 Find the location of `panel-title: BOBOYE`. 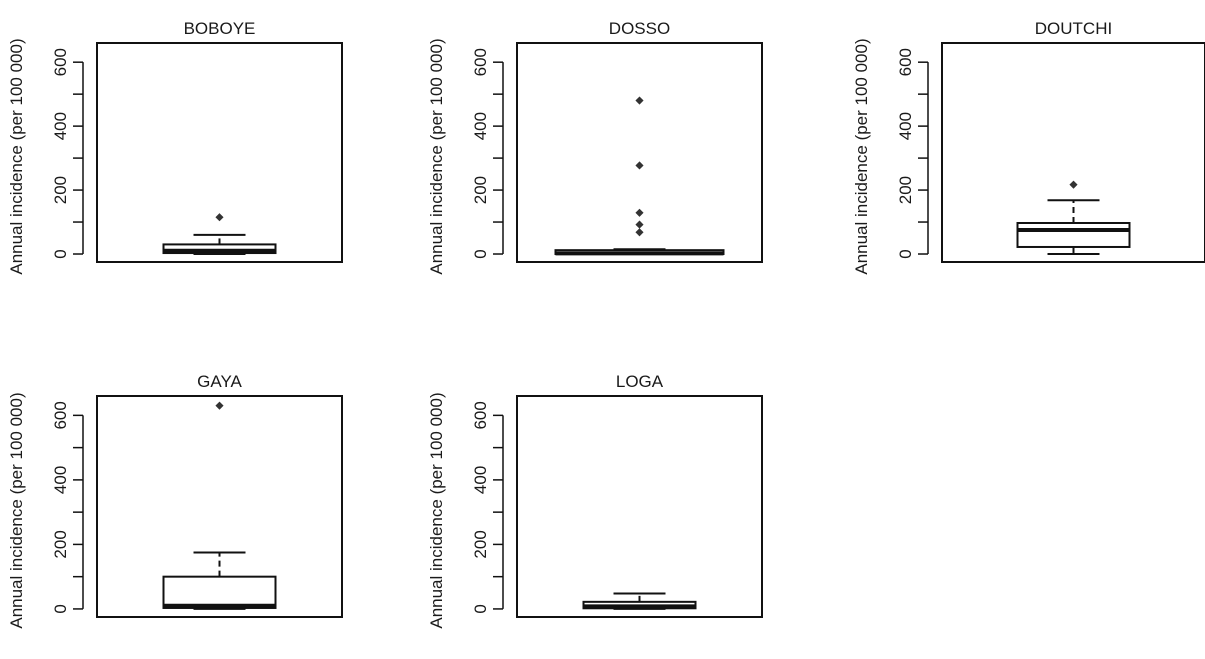

panel-title: BOBOYE is located at coordinates (220, 28).